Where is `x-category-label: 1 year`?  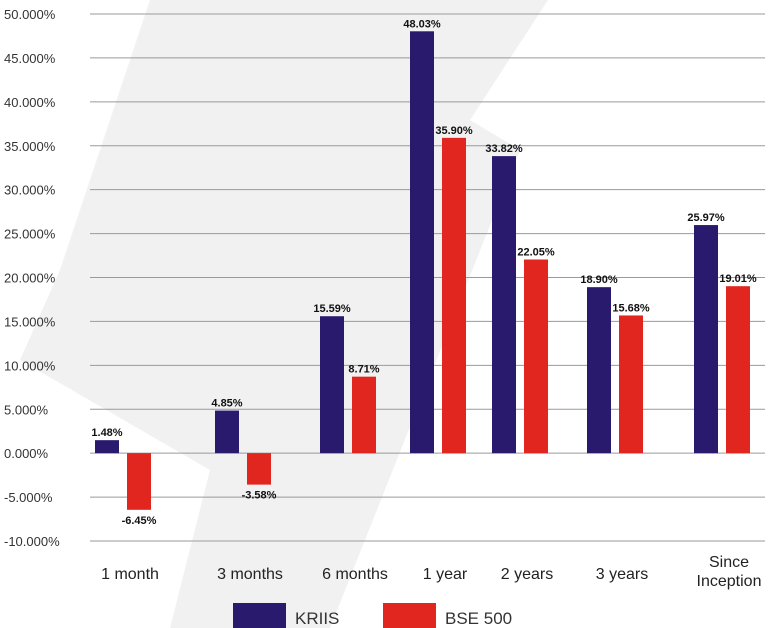 x-category-label: 1 year is located at coordinates (445, 574).